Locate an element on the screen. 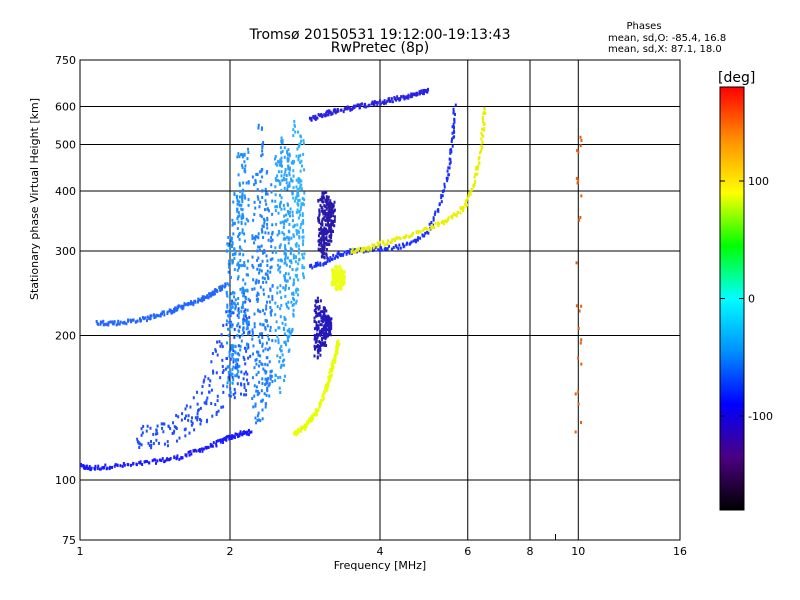  y-tick-label: 500 is located at coordinates (65, 145).